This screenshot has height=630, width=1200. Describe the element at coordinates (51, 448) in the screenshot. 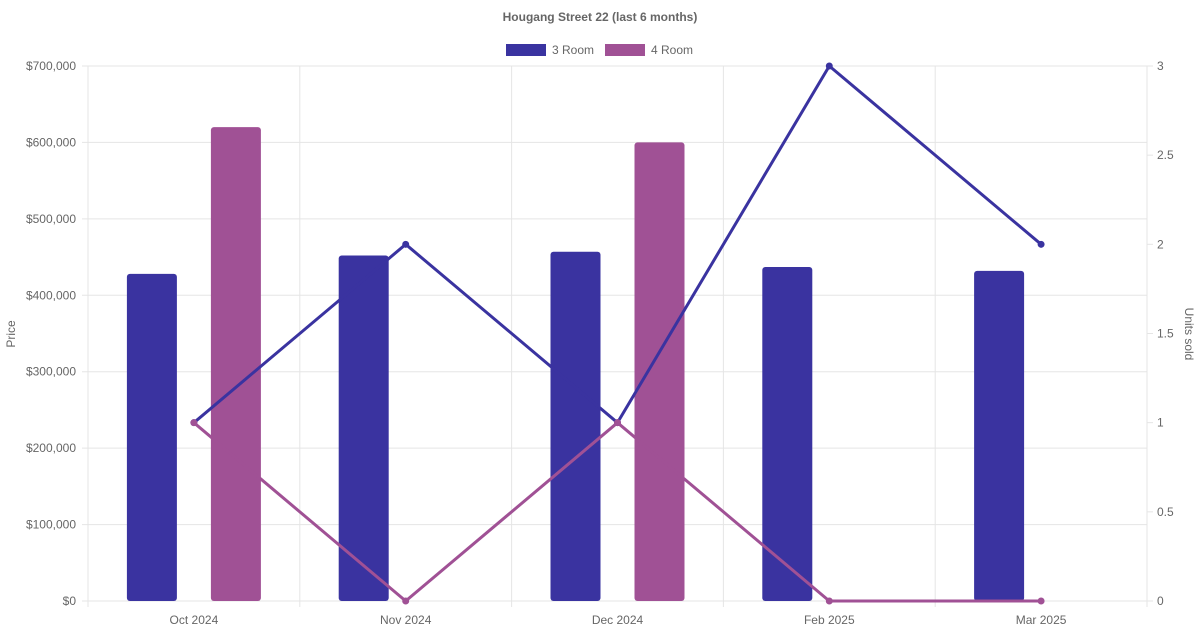

I see `y-tick-label: $200,000` at that location.